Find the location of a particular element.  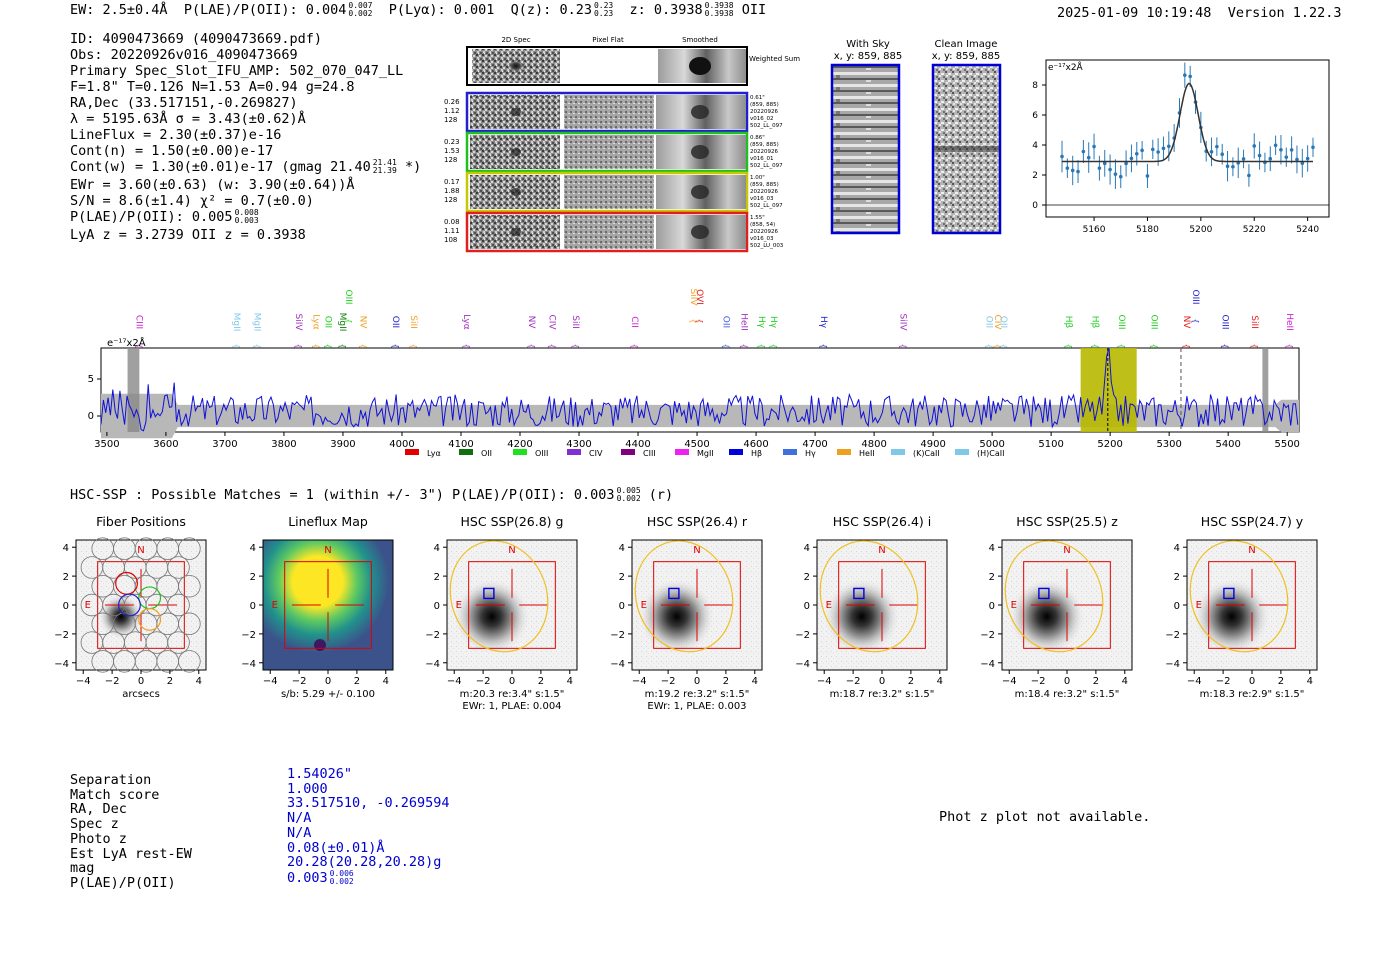

header-z-line: OII is located at coordinates (754, 10).